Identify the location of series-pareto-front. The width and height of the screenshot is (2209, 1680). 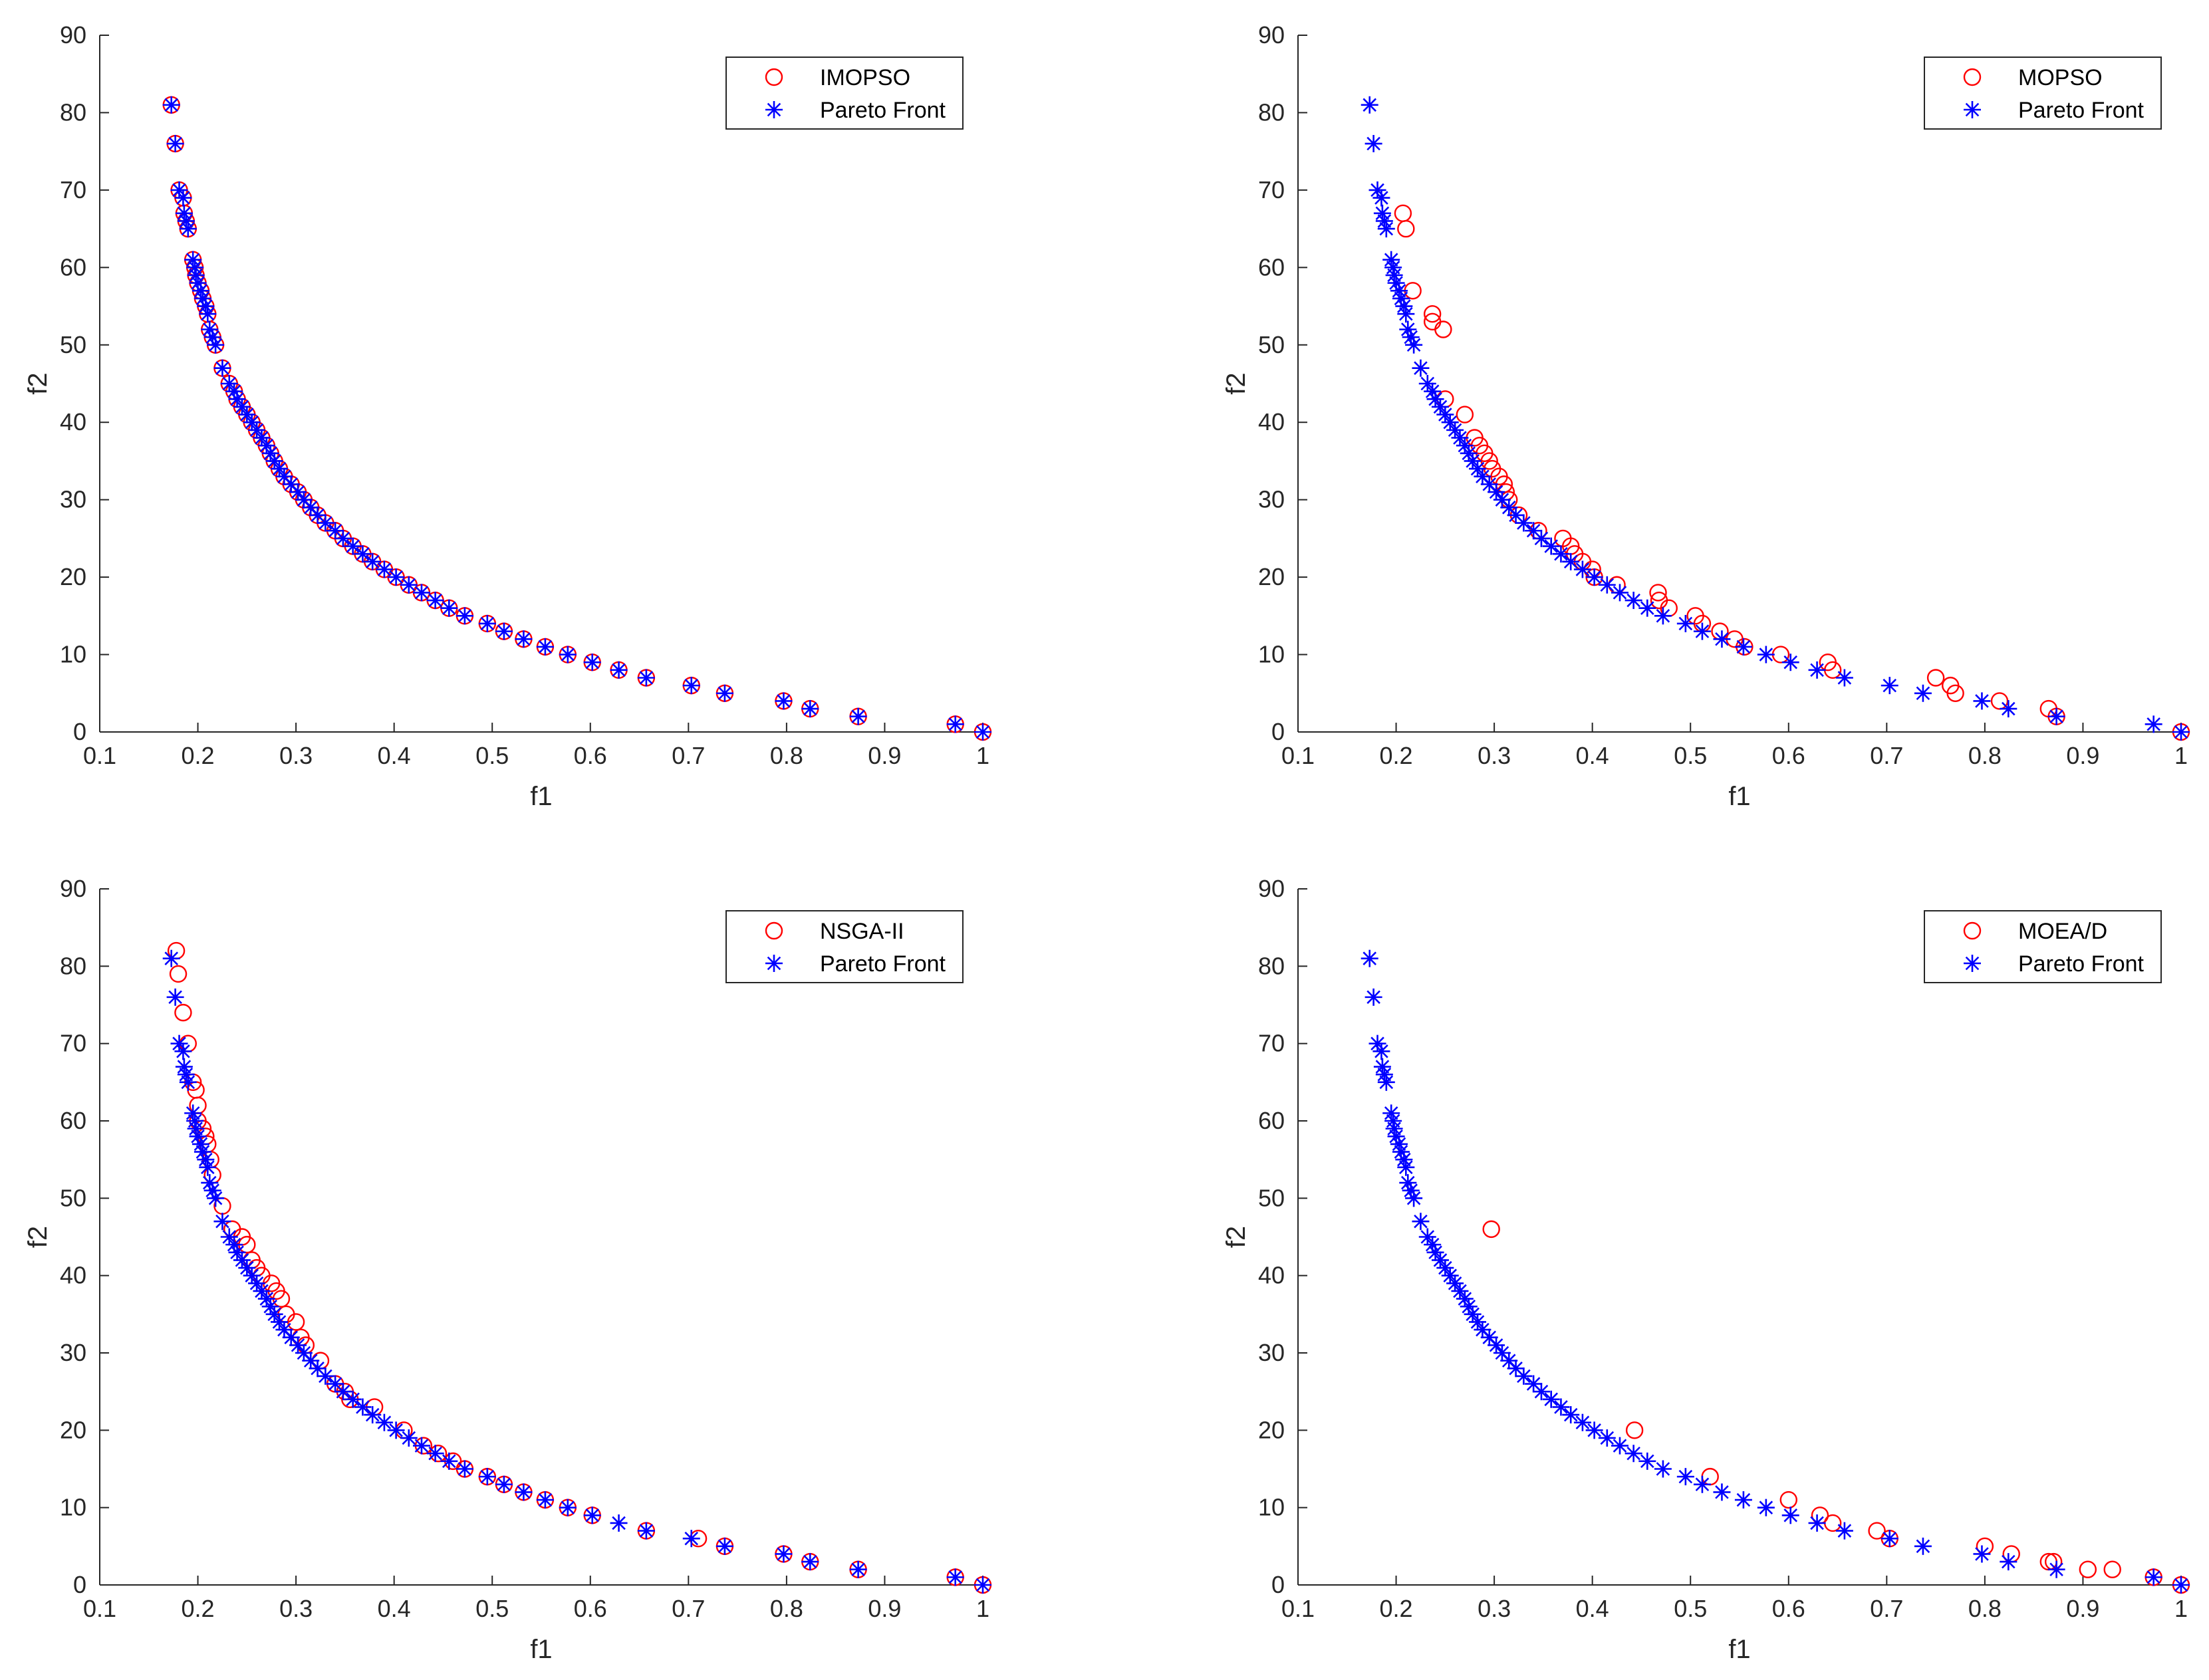
(1776, 418).